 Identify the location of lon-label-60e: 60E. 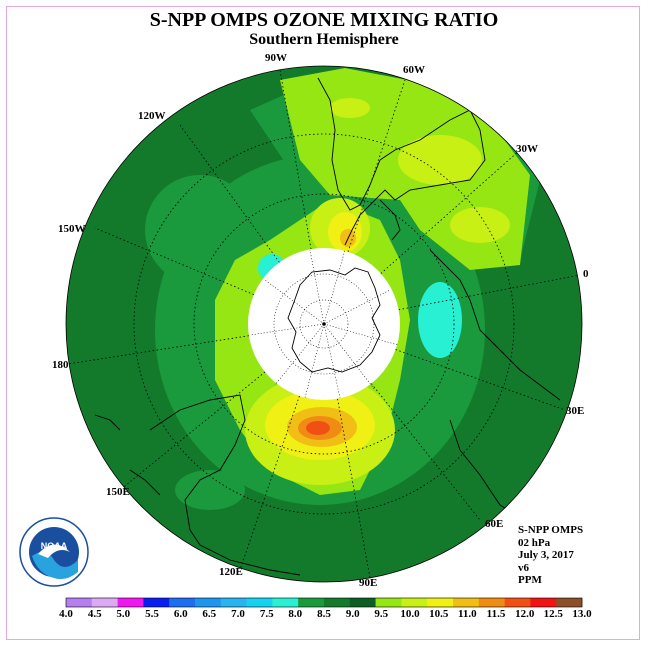
(494, 524).